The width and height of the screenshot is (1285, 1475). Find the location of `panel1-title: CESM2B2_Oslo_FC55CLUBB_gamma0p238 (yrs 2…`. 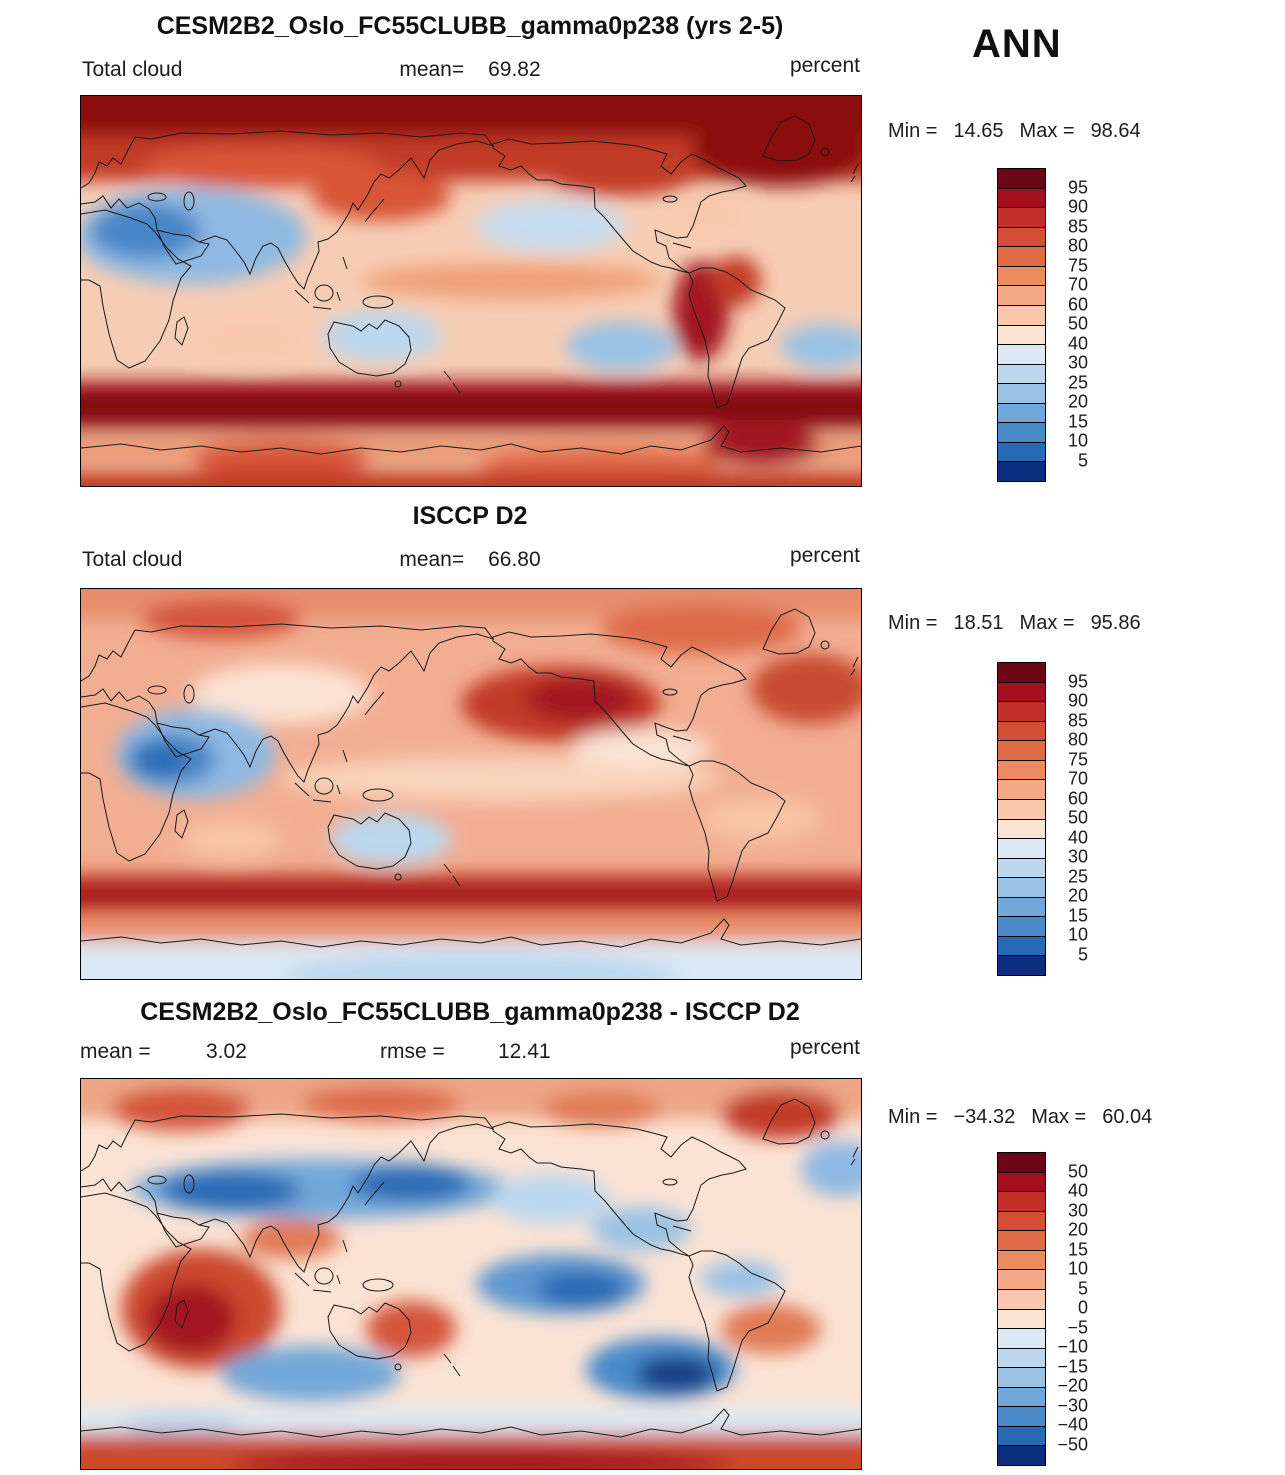

panel1-title: CESM2B2_Oslo_FC55CLUBB_gamma0p238 (yrs 2… is located at coordinates (470, 26).